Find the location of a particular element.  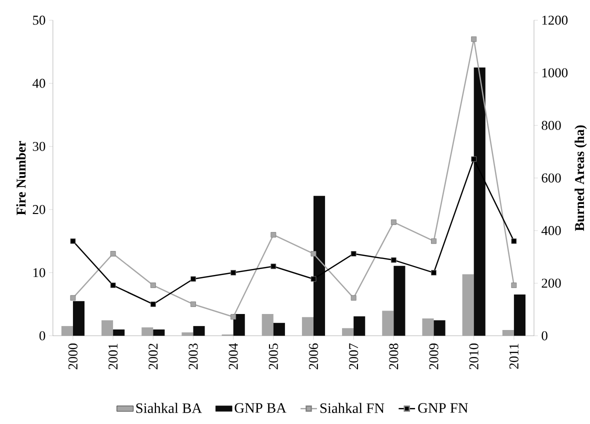

y-axis-title: Fire Number is located at coordinates (21, 177).